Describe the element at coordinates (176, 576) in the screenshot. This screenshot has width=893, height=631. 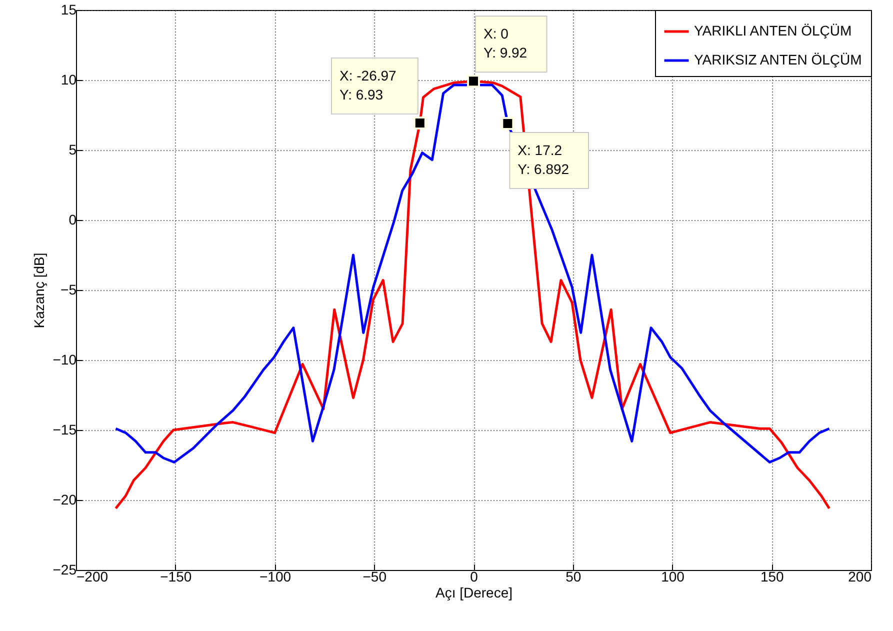
I see `x-tick-label: −150` at that location.